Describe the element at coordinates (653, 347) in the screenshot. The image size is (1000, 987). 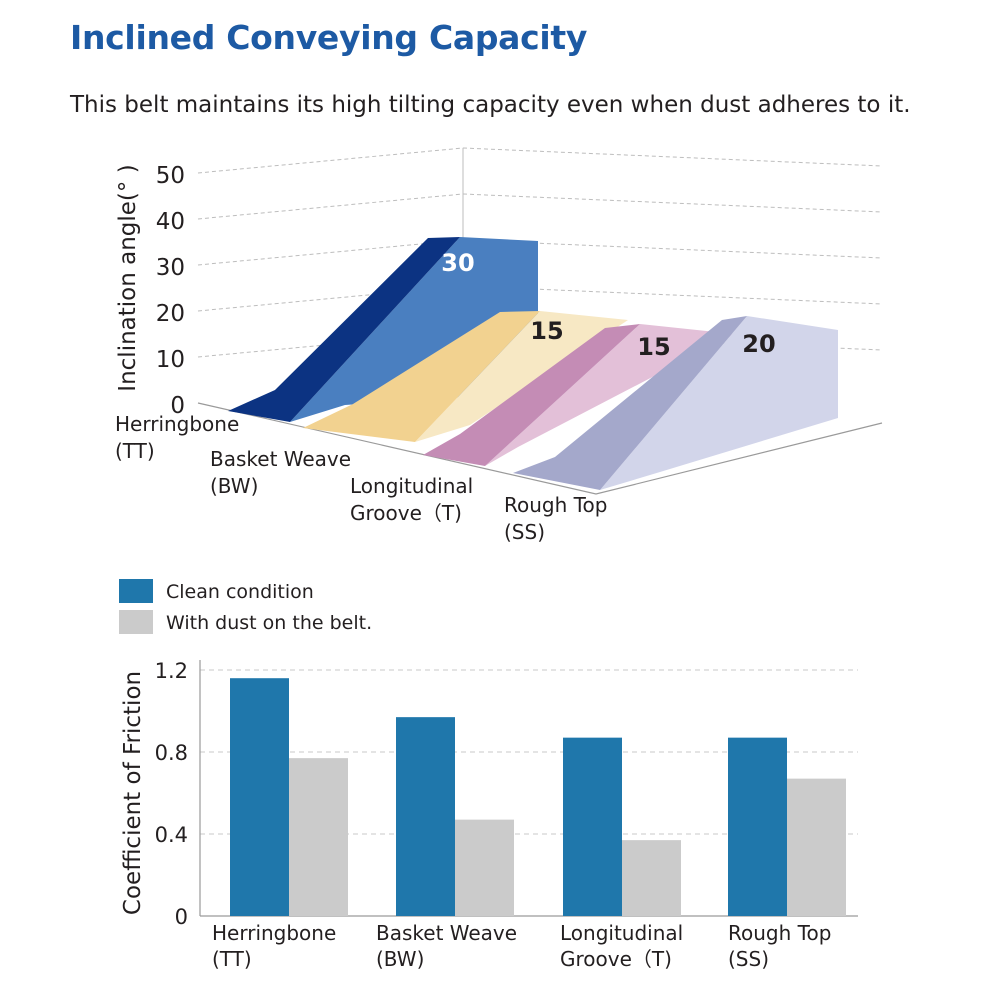
I see `value-label-t: 15` at that location.